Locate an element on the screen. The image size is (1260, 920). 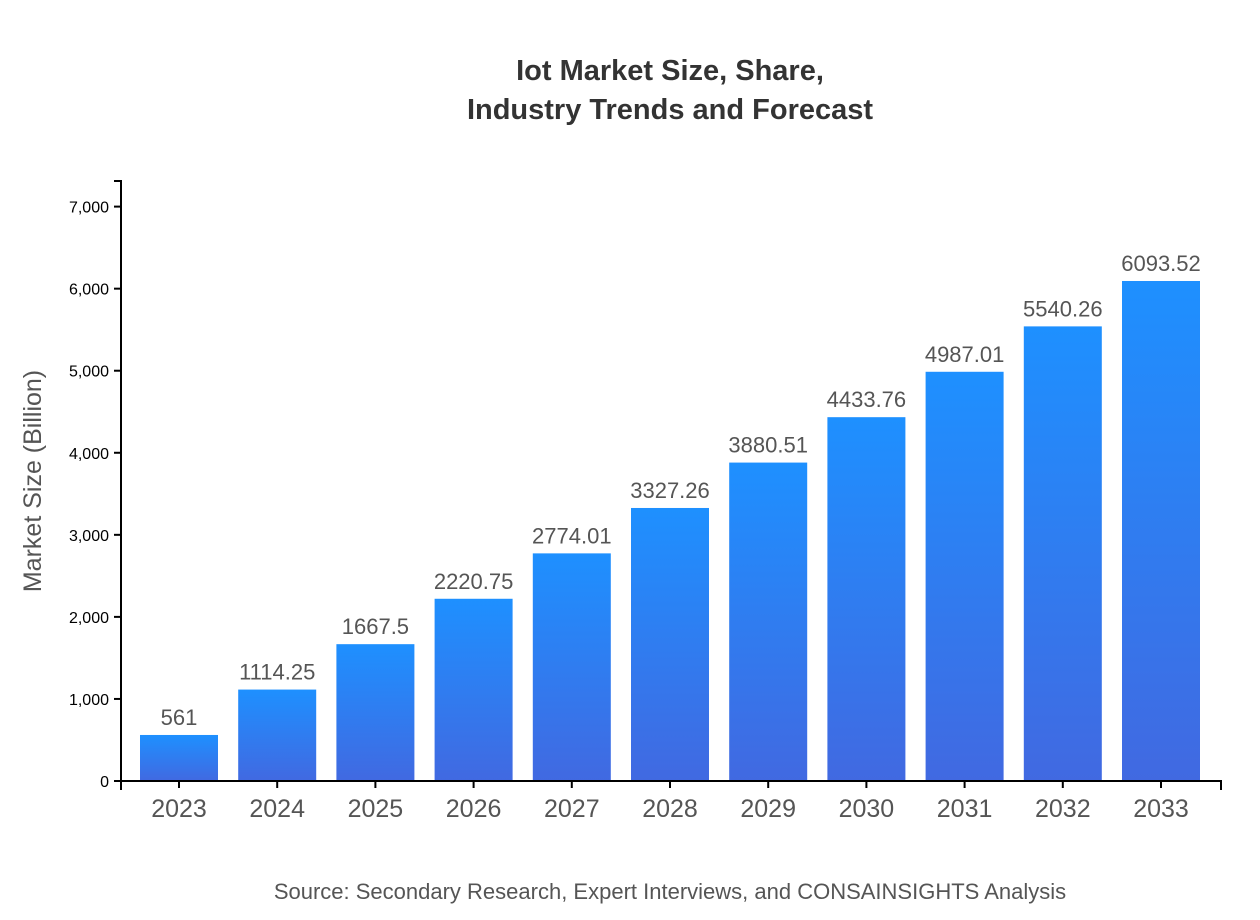
x-tick-label-2032: 2032 is located at coordinates (1063, 809).